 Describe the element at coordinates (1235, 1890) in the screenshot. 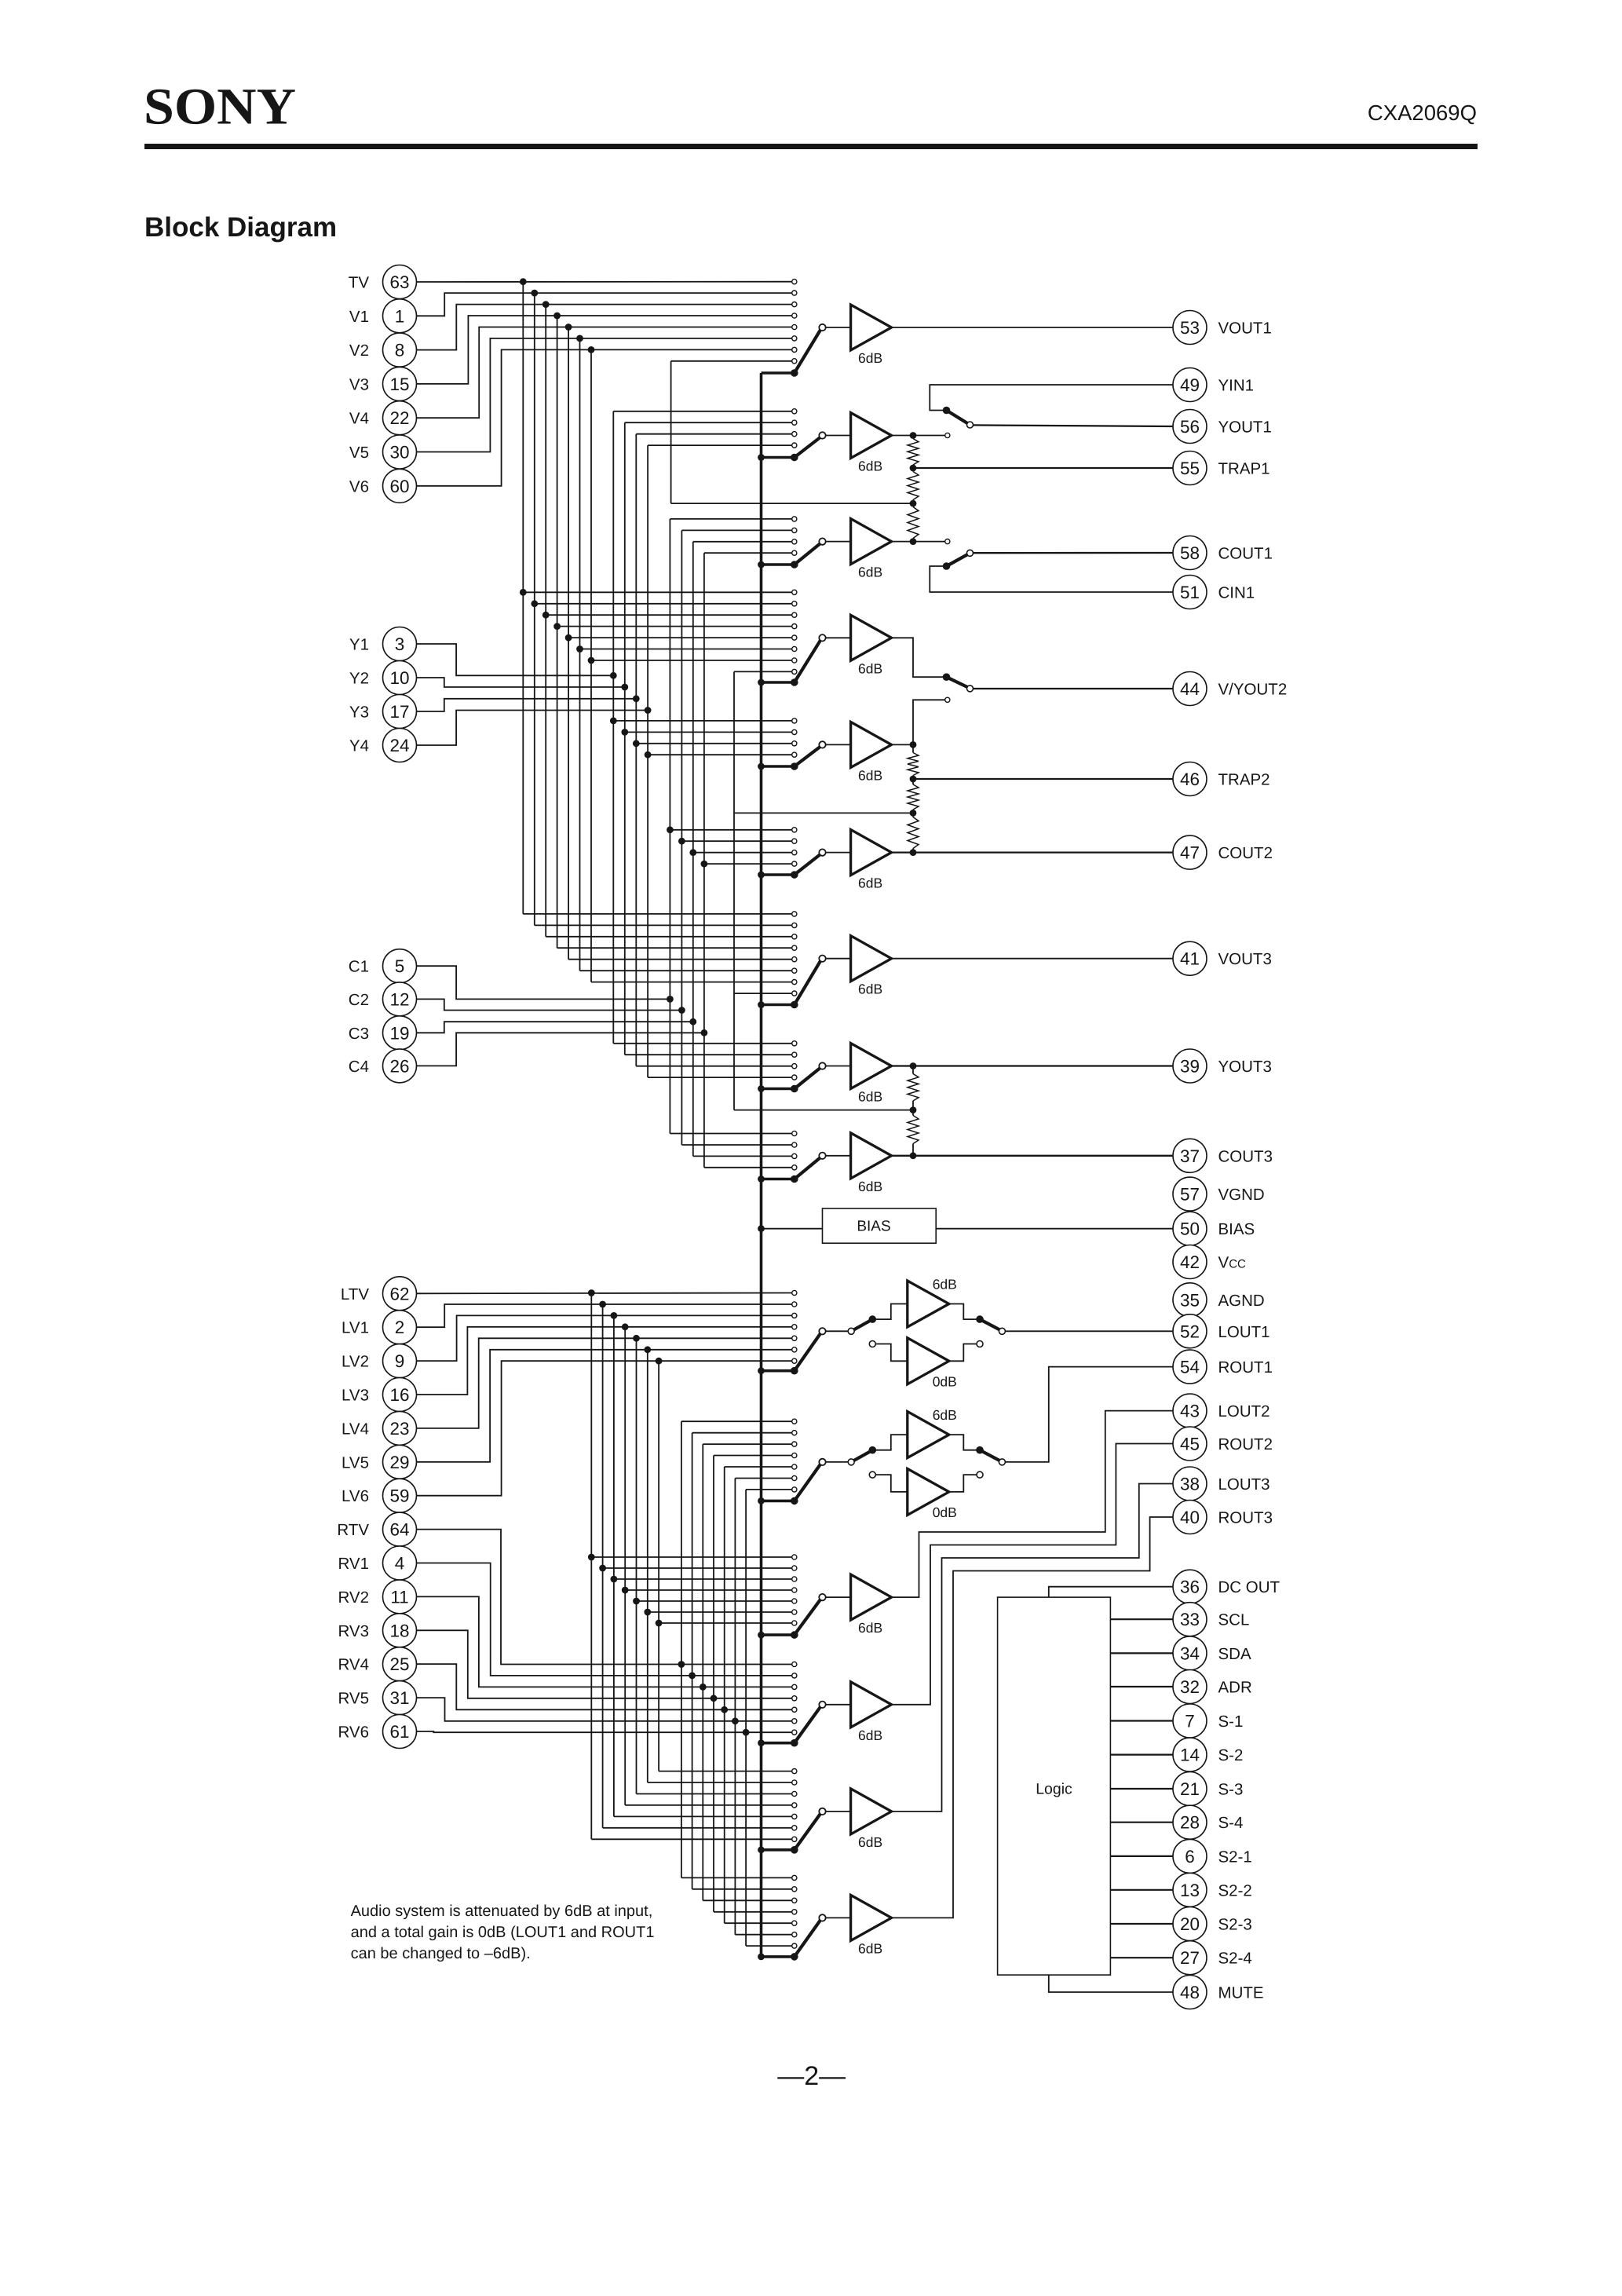

I see `svg-text: S2-2` at that location.